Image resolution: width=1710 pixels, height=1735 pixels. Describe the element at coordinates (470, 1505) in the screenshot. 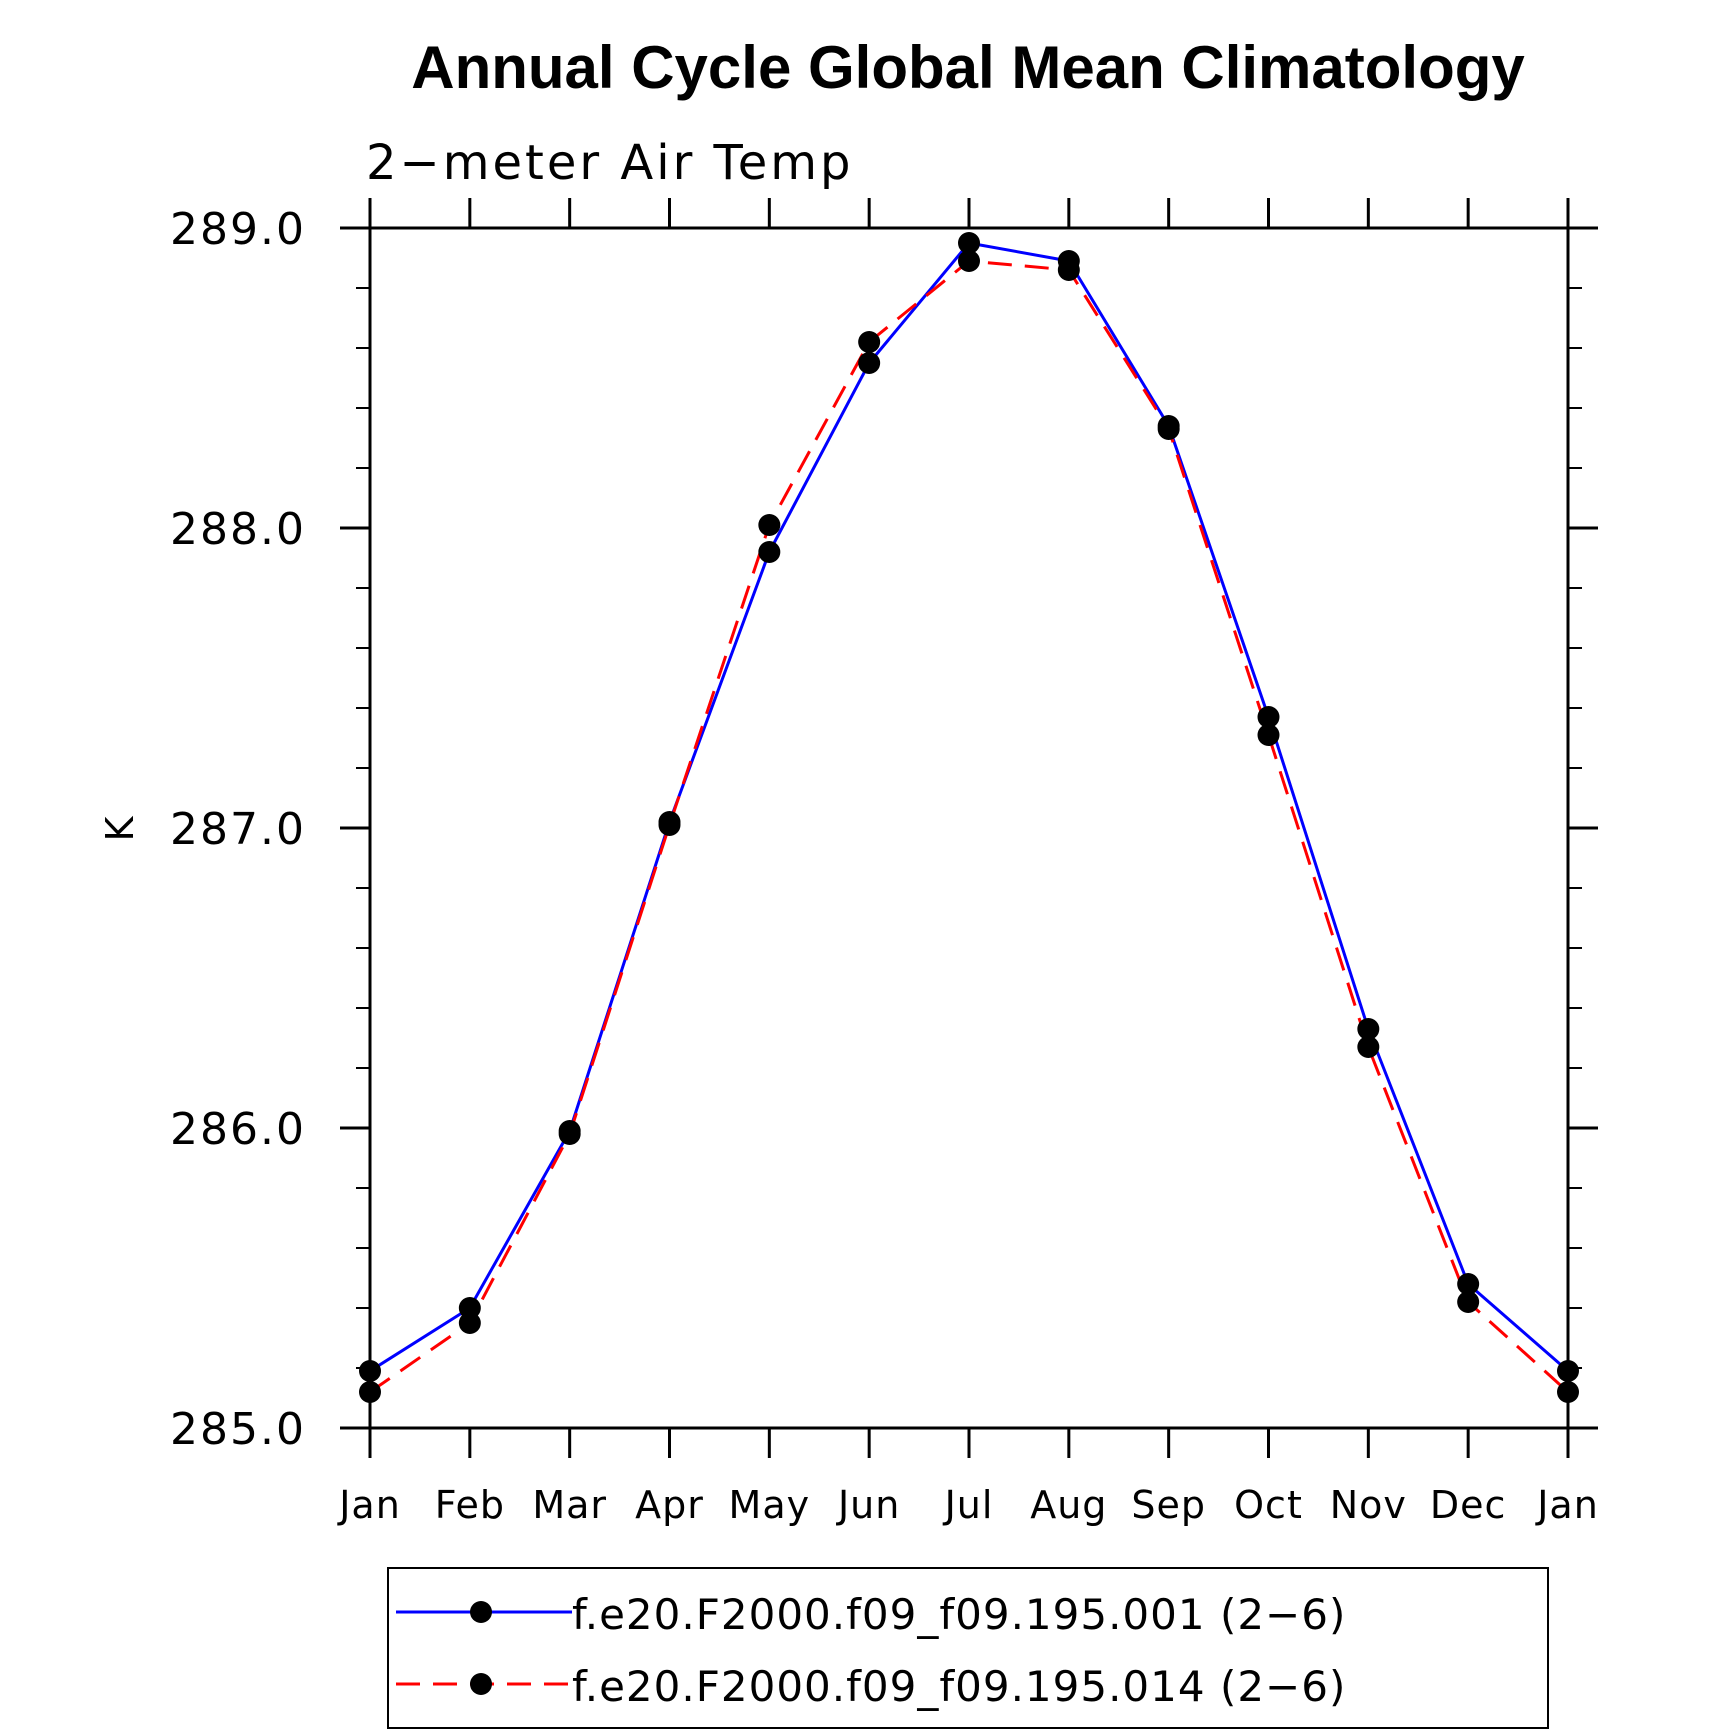

I see `x-tick-label: Feb` at that location.